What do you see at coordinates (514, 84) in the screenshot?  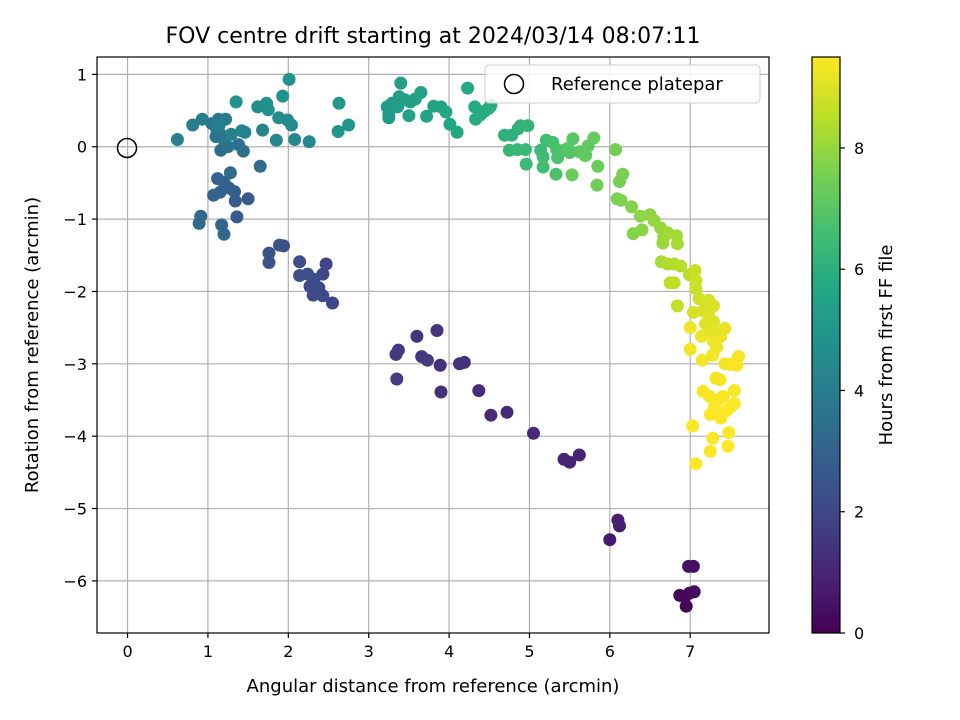 I see `legend-marker-icon` at bounding box center [514, 84].